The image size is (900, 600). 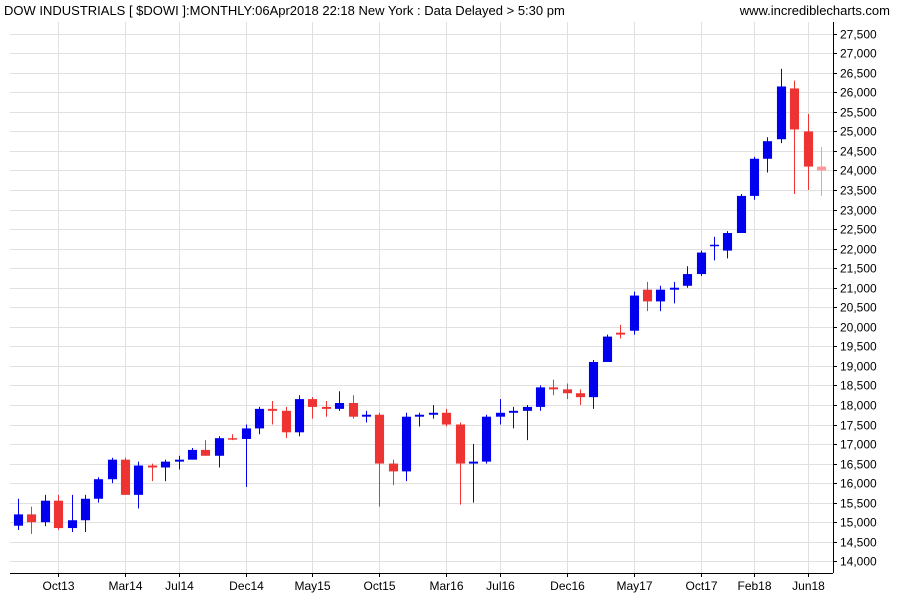 What do you see at coordinates (858, 132) in the screenshot?
I see `y-tick-label: 25,000` at bounding box center [858, 132].